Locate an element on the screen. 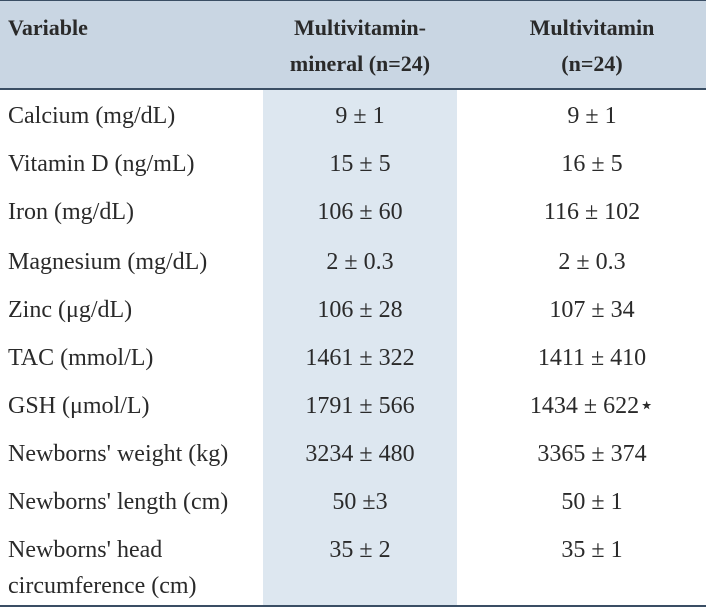 The width and height of the screenshot is (706, 610). row-col2-value: 50 ± 1 is located at coordinates (592, 502).